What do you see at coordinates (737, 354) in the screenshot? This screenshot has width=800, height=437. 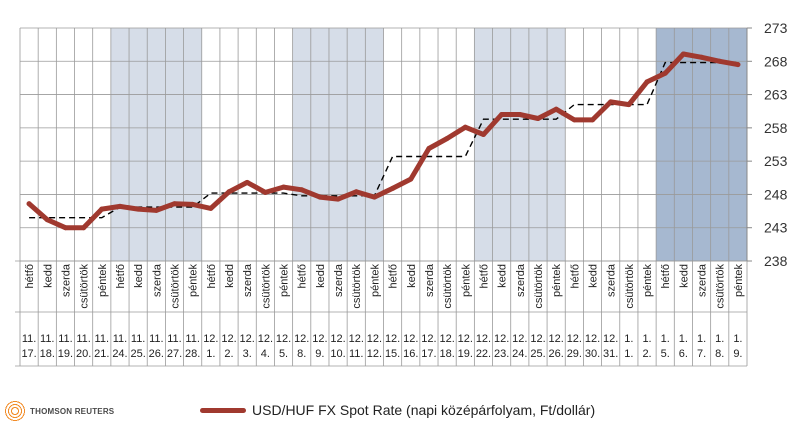 I see `x-tick-label-date: 9.` at bounding box center [737, 354].